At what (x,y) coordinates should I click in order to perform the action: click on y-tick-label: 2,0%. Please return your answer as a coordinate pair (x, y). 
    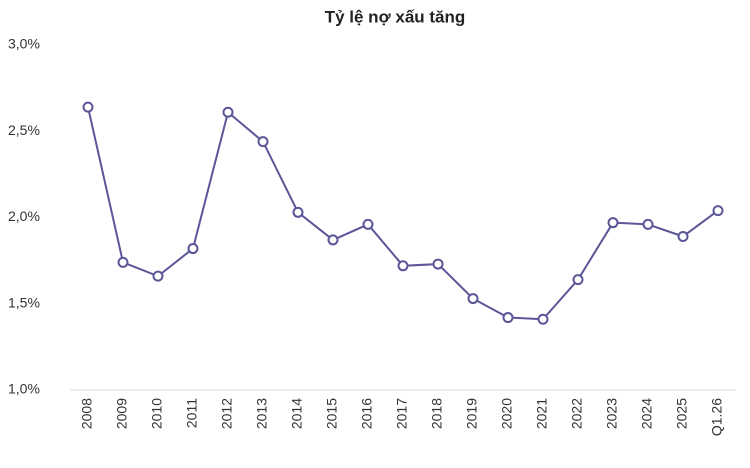
    Looking at the image, I should click on (24, 216).